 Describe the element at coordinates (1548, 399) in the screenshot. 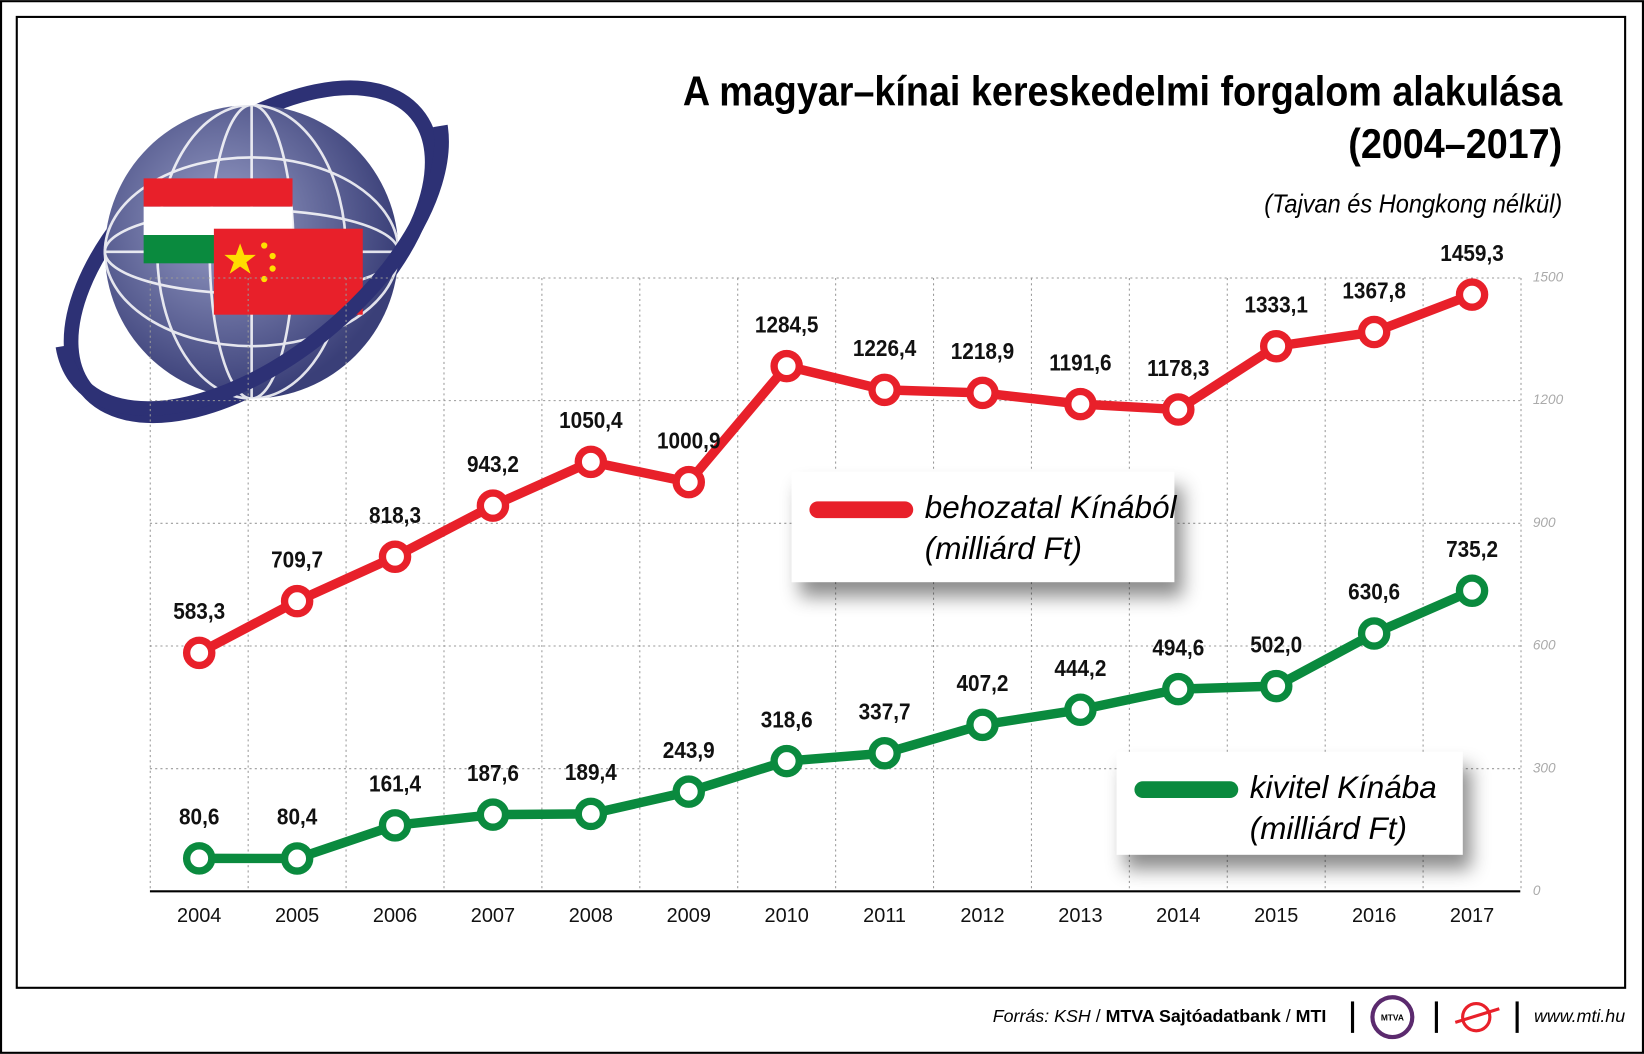

I see `y-tick-label: 1200` at that location.